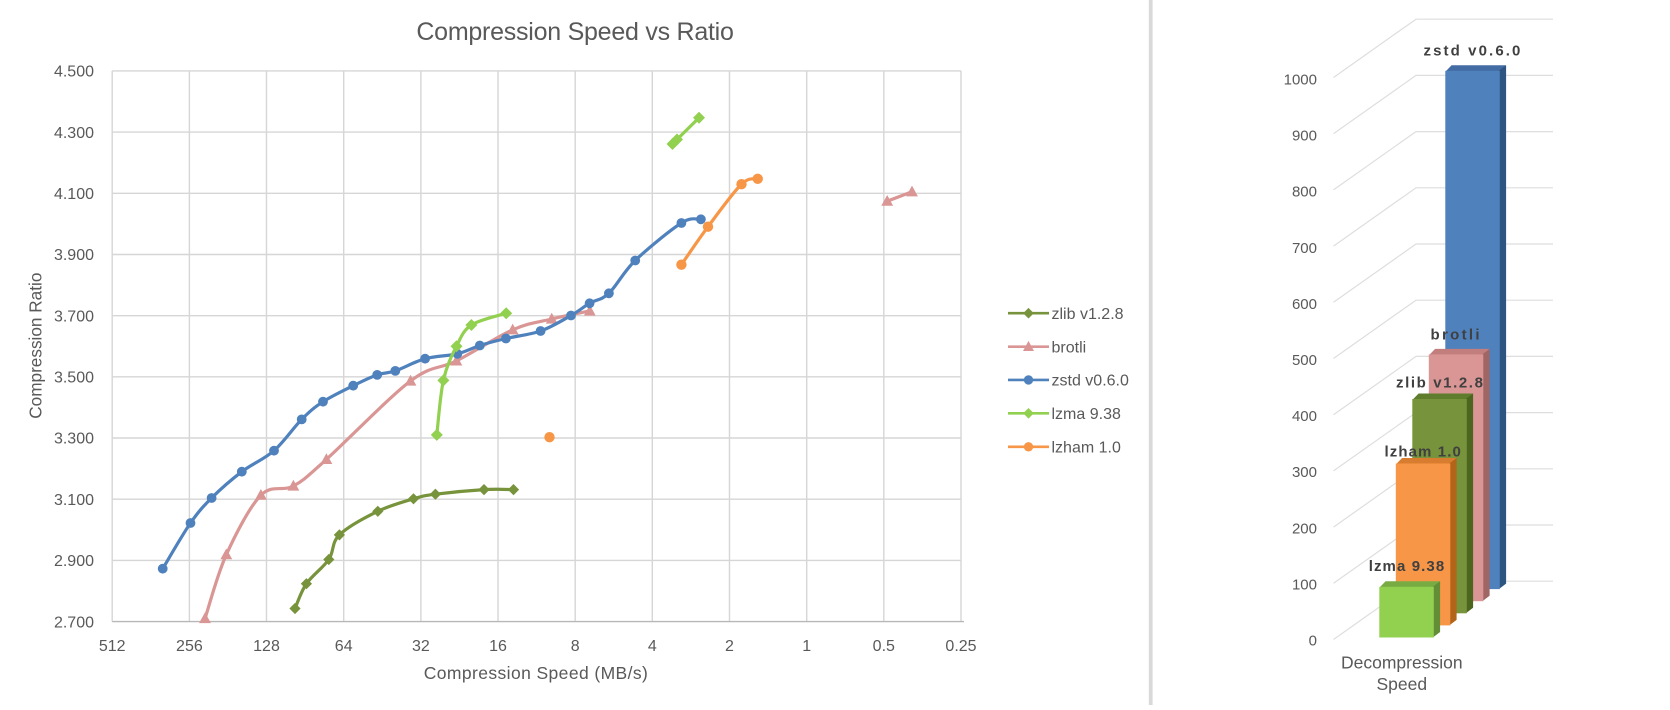  I want to click on svg-text: 300, so click(1304, 472).